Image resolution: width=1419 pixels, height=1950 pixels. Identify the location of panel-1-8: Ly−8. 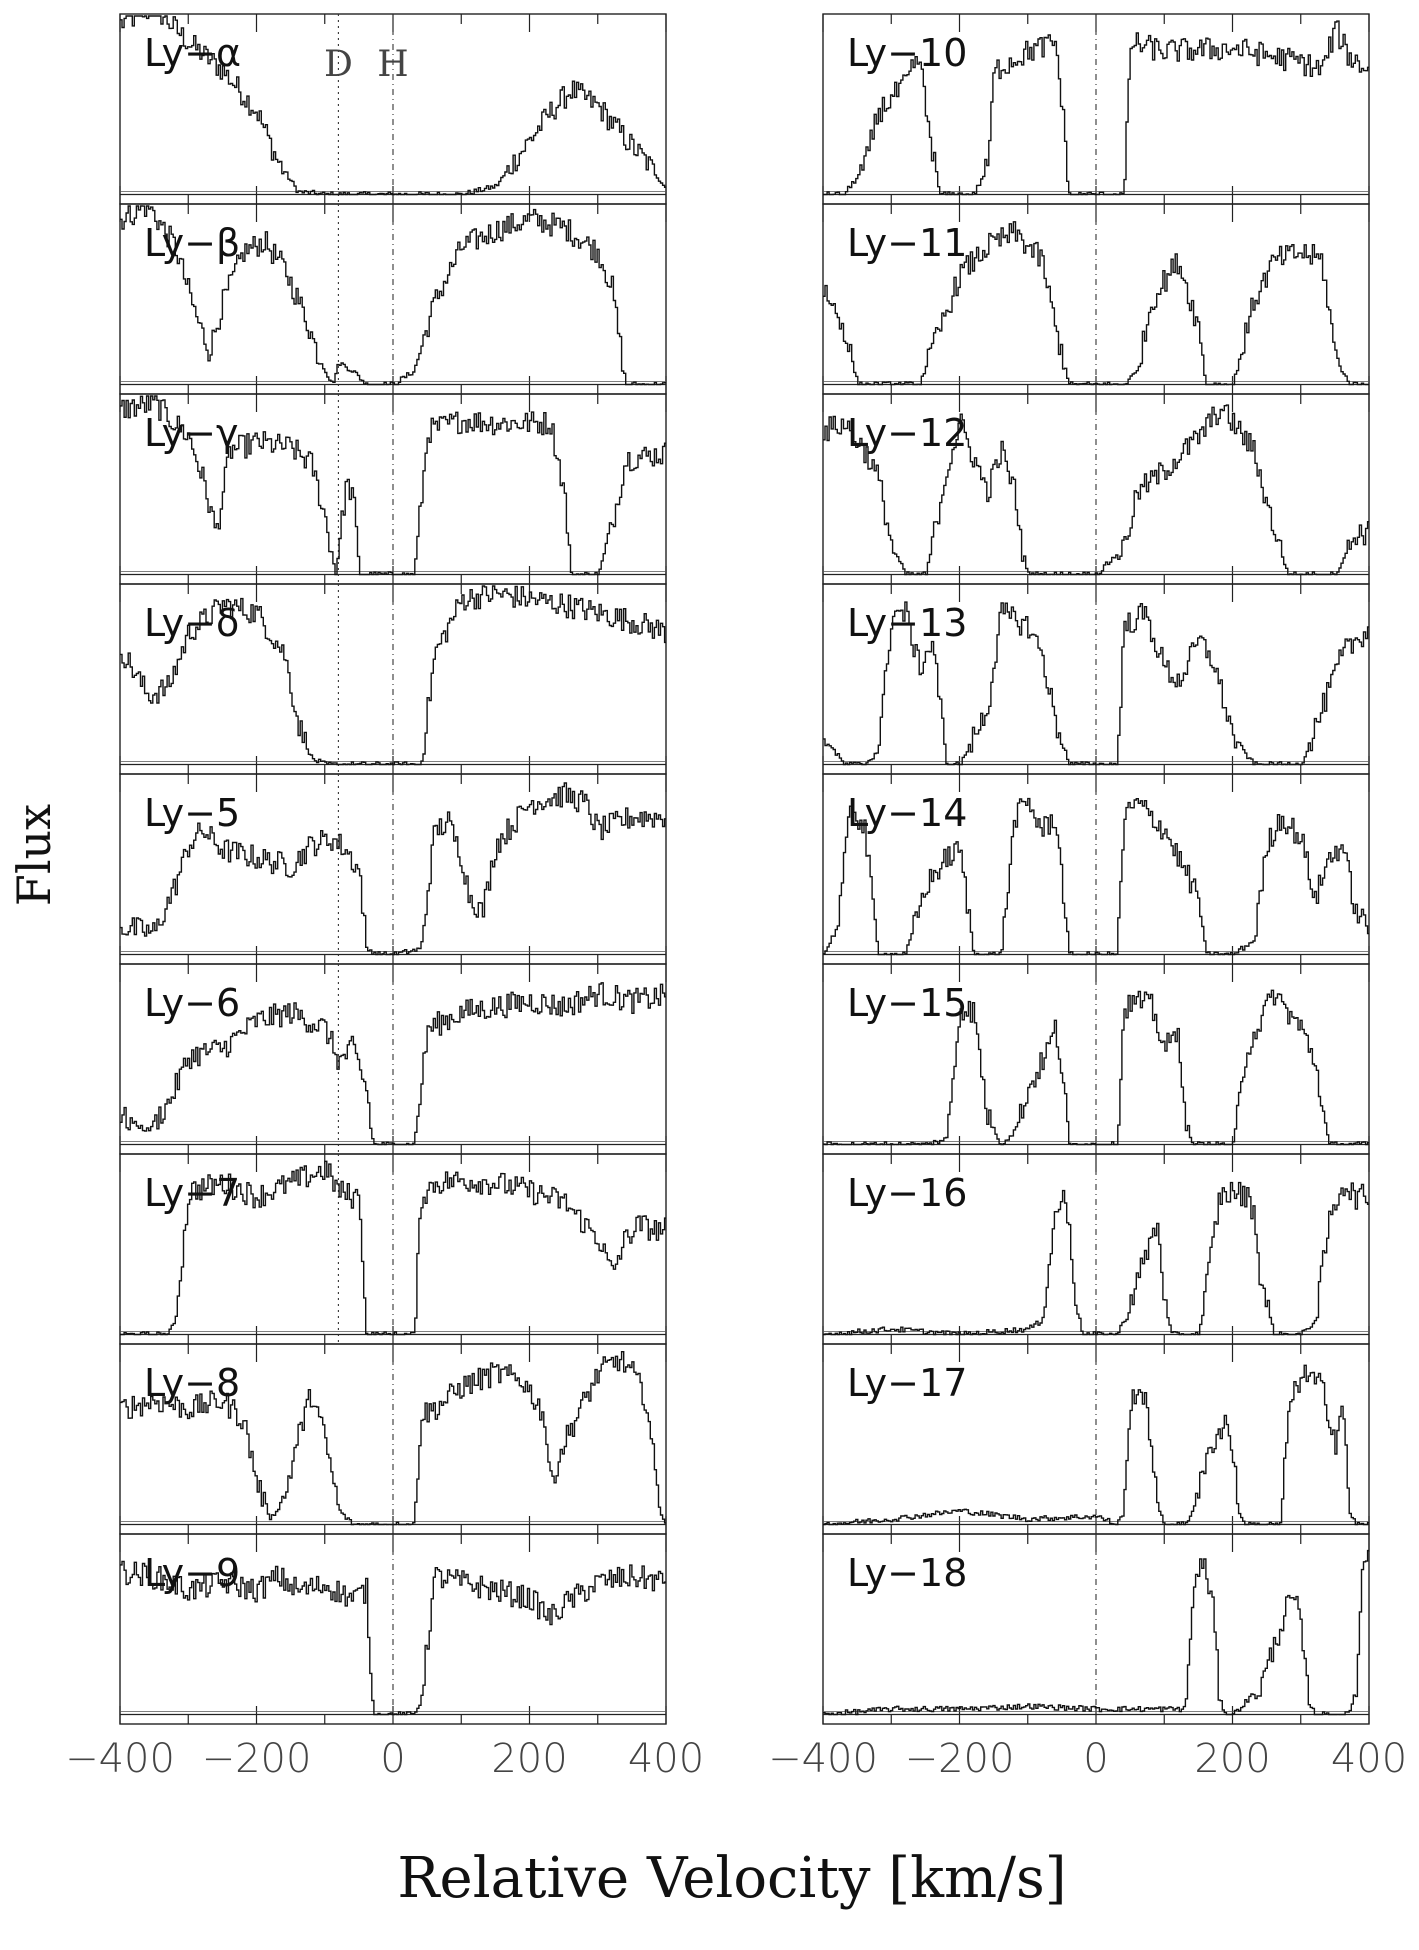
(393, 1439).